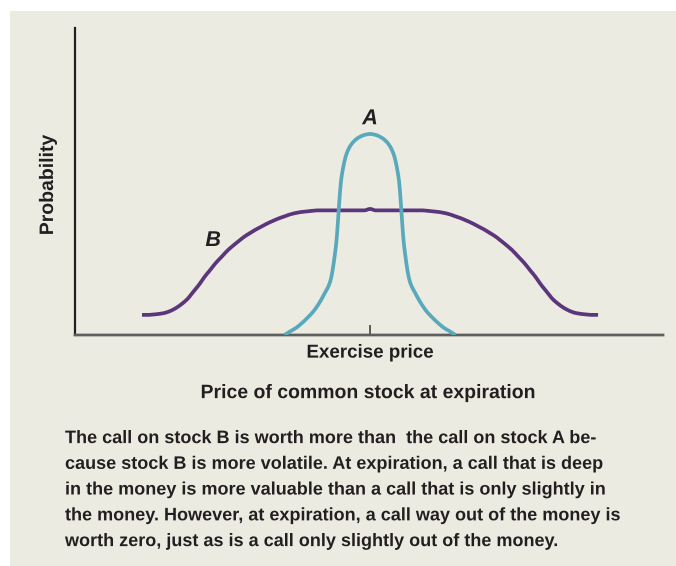 This screenshot has height=566, width=676. I want to click on y-axis-title: Probability, so click(47, 184).